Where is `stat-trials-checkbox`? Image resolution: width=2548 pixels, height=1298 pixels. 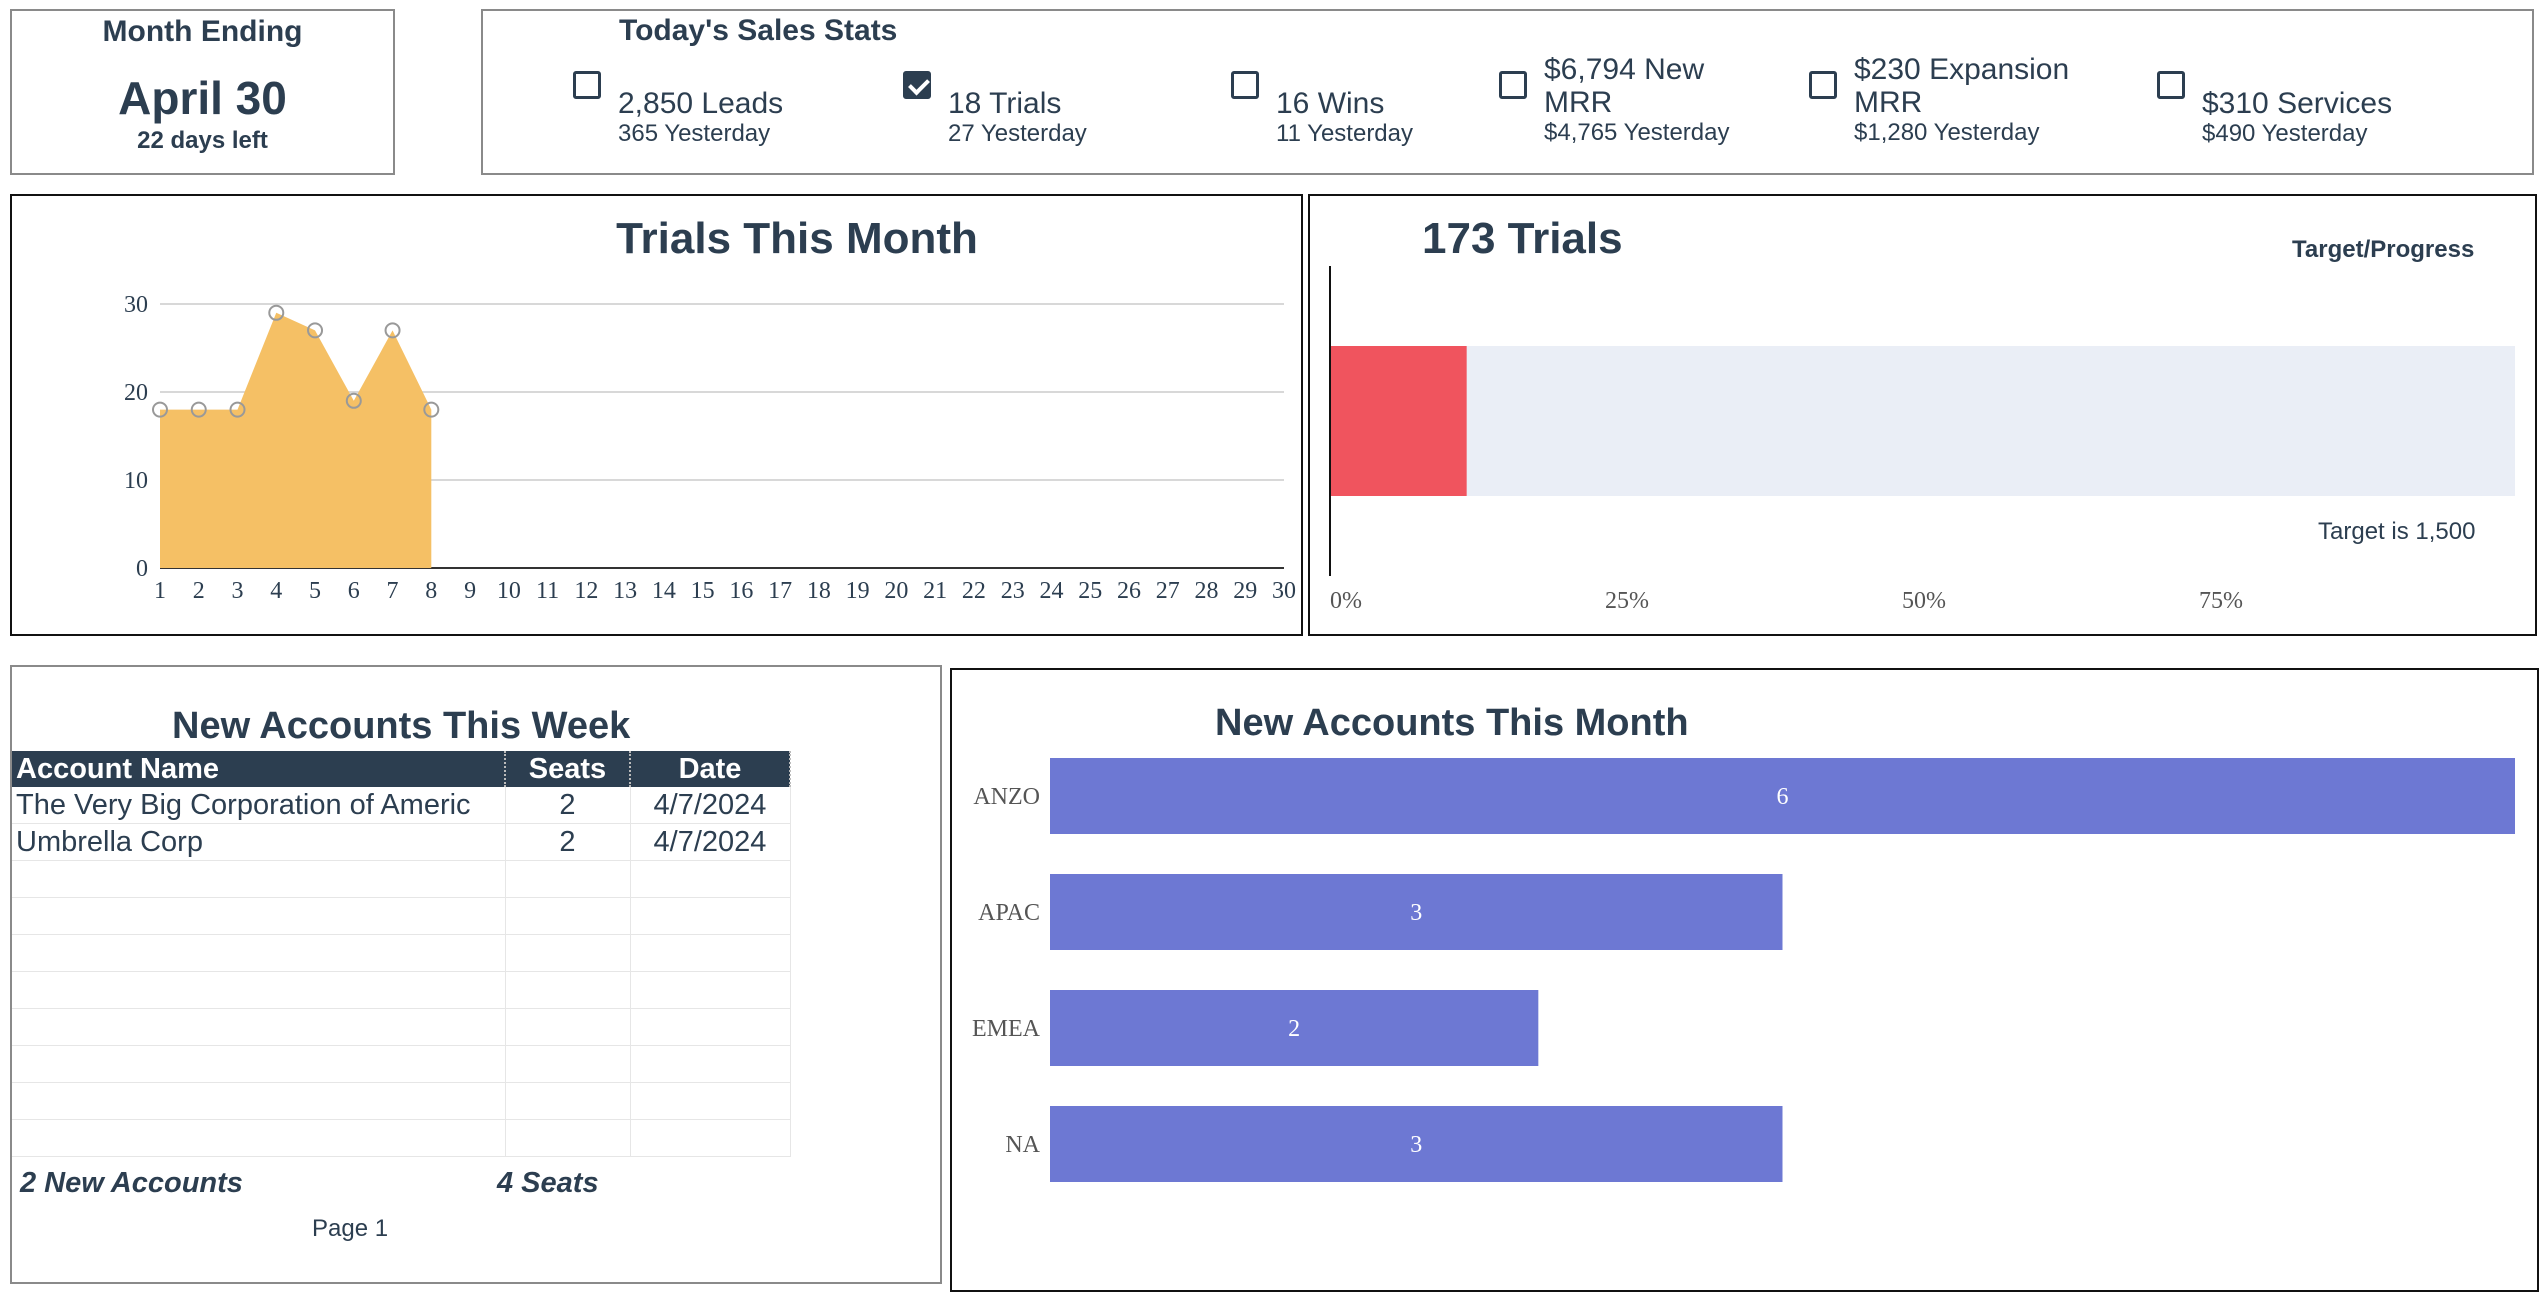
stat-trials-checkbox is located at coordinates (917, 85).